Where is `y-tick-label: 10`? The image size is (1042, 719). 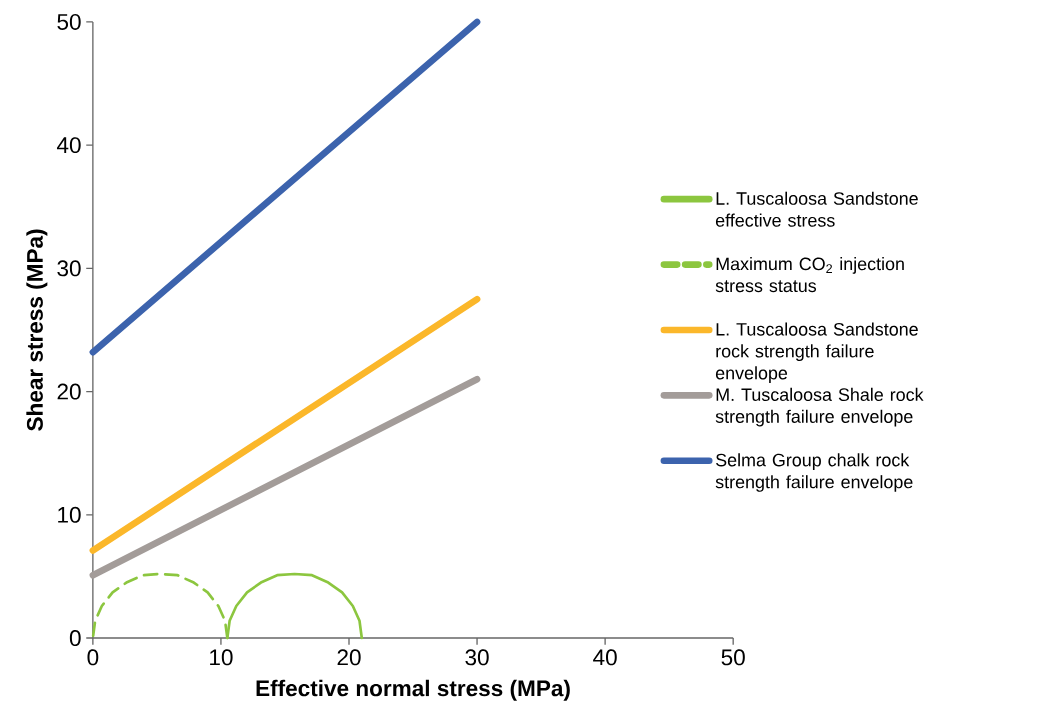
y-tick-label: 10 is located at coordinates (69, 514).